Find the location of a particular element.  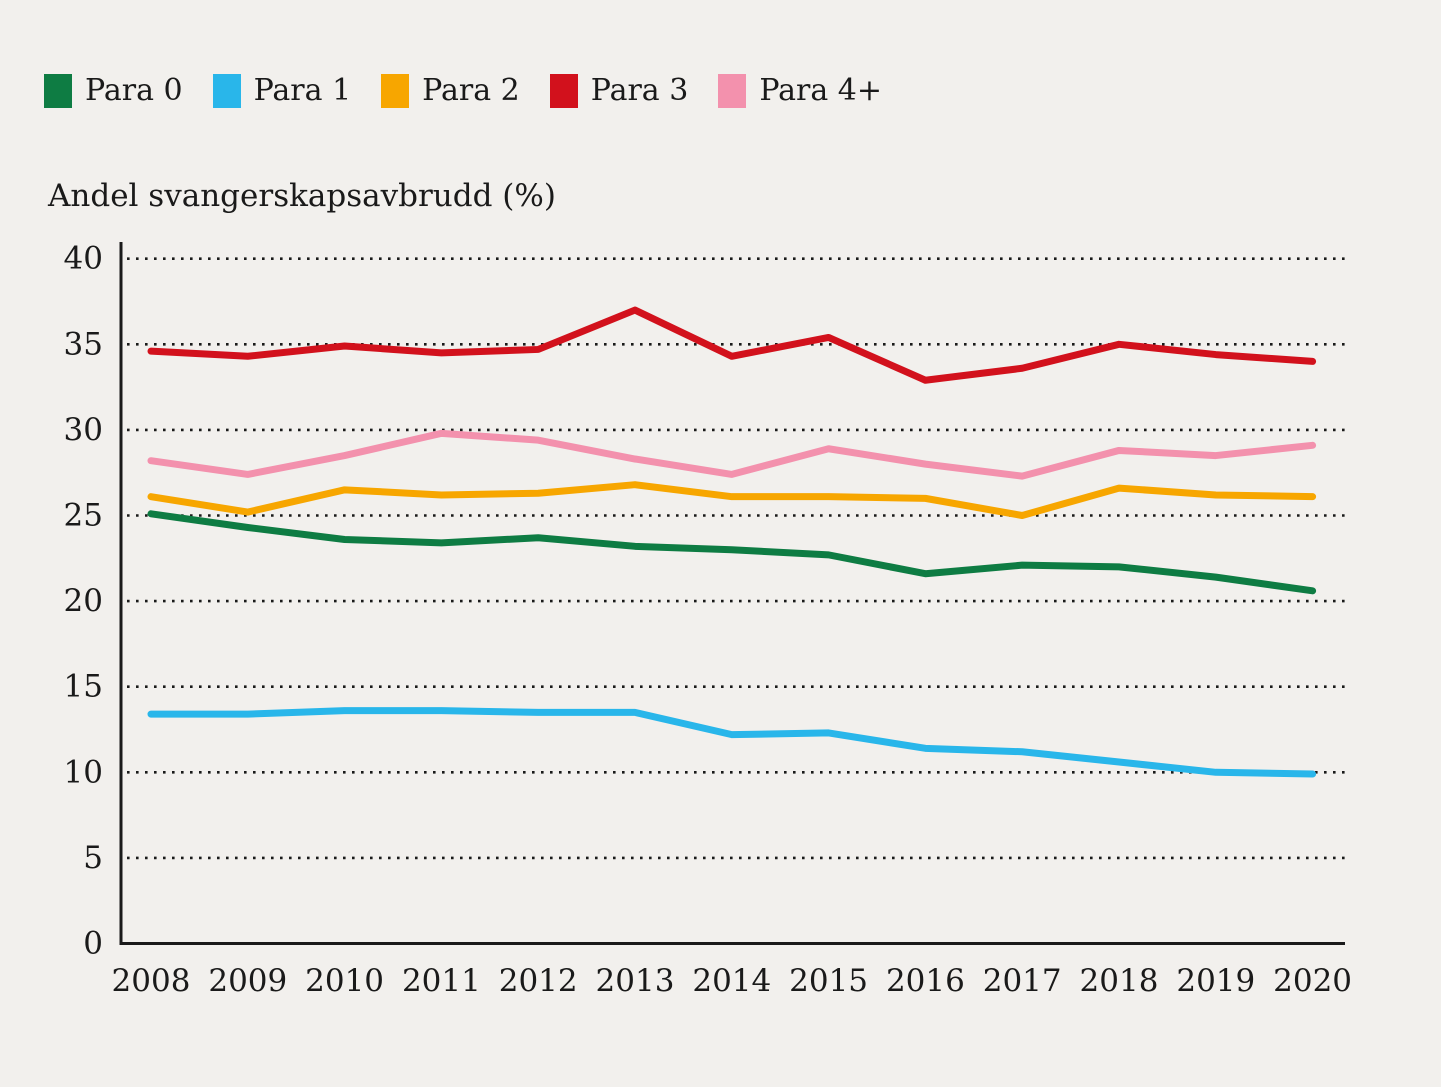

chart-title: Andel svangerskapsavbrudd (%) is located at coordinates (302, 196).